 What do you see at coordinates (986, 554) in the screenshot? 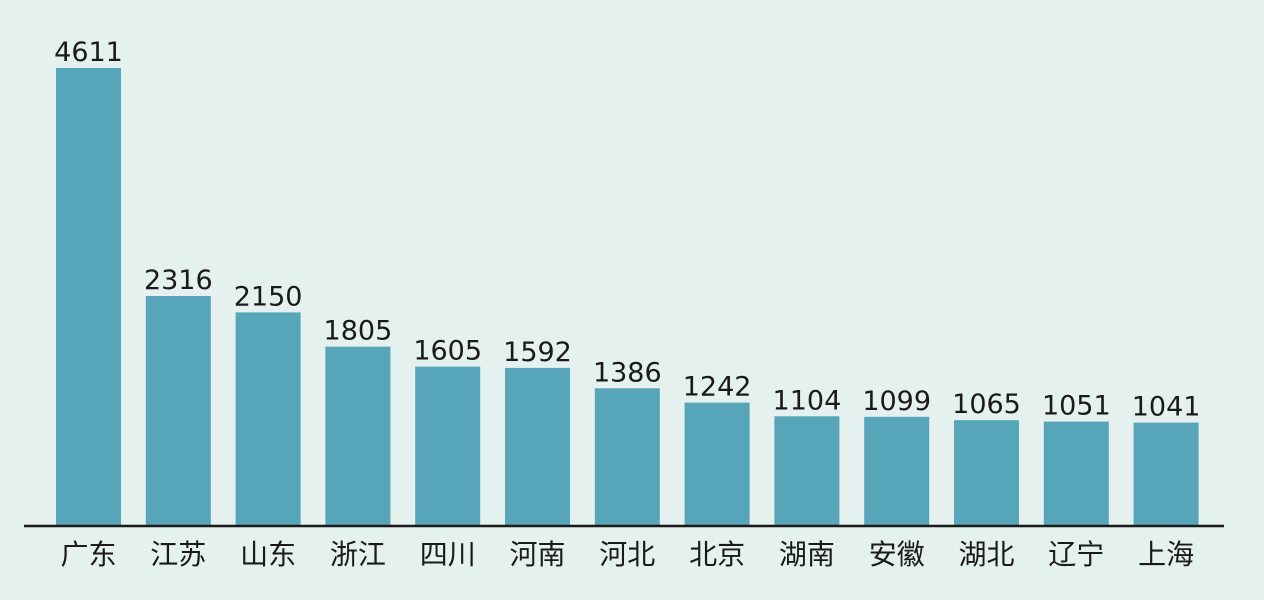
I see `category-label: 湖北` at bounding box center [986, 554].